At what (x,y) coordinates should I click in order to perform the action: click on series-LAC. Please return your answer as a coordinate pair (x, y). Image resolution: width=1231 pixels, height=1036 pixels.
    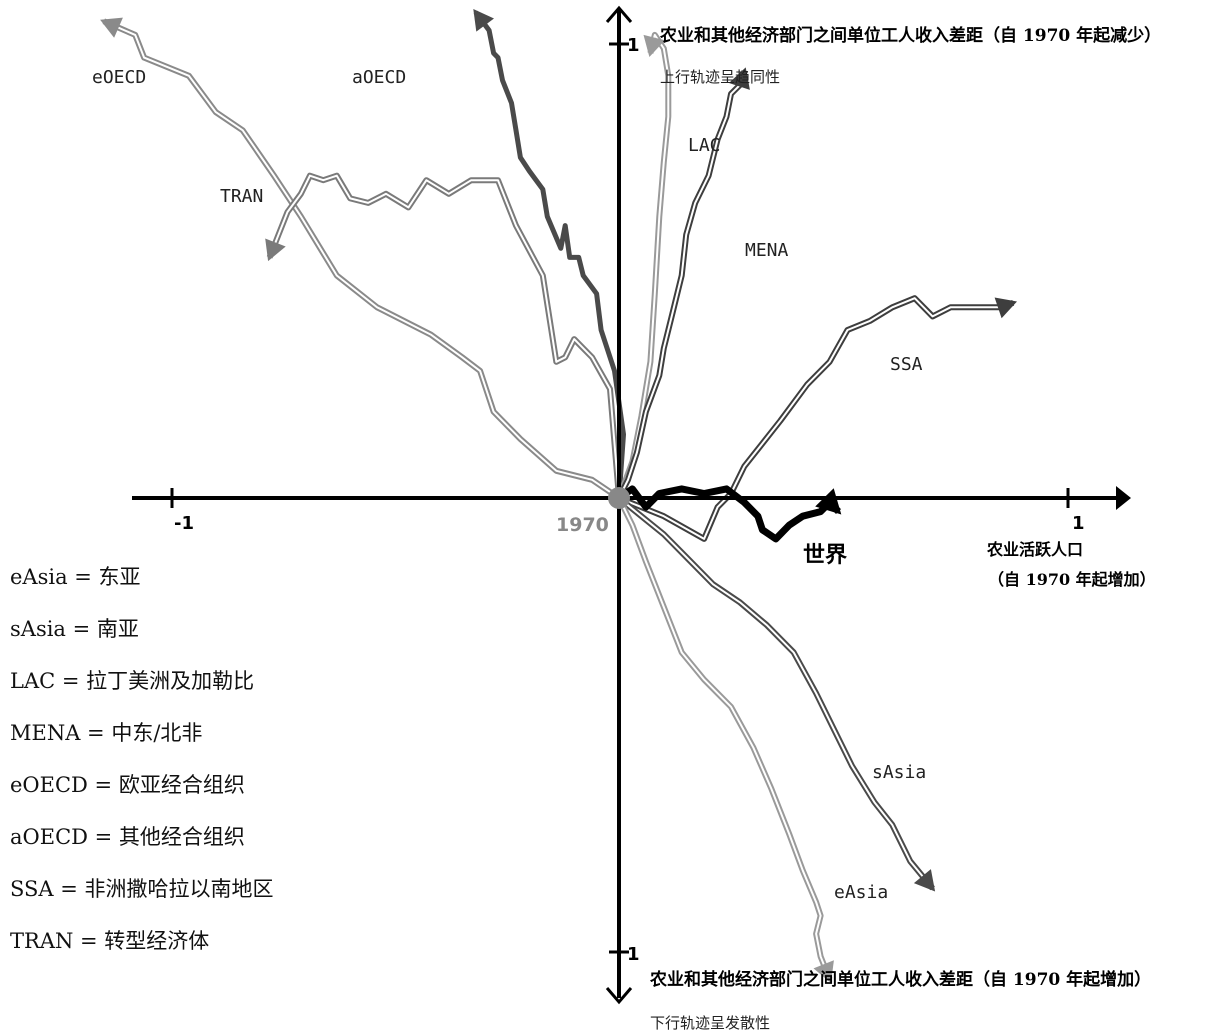
    Looking at the image, I should click on (644, 265).